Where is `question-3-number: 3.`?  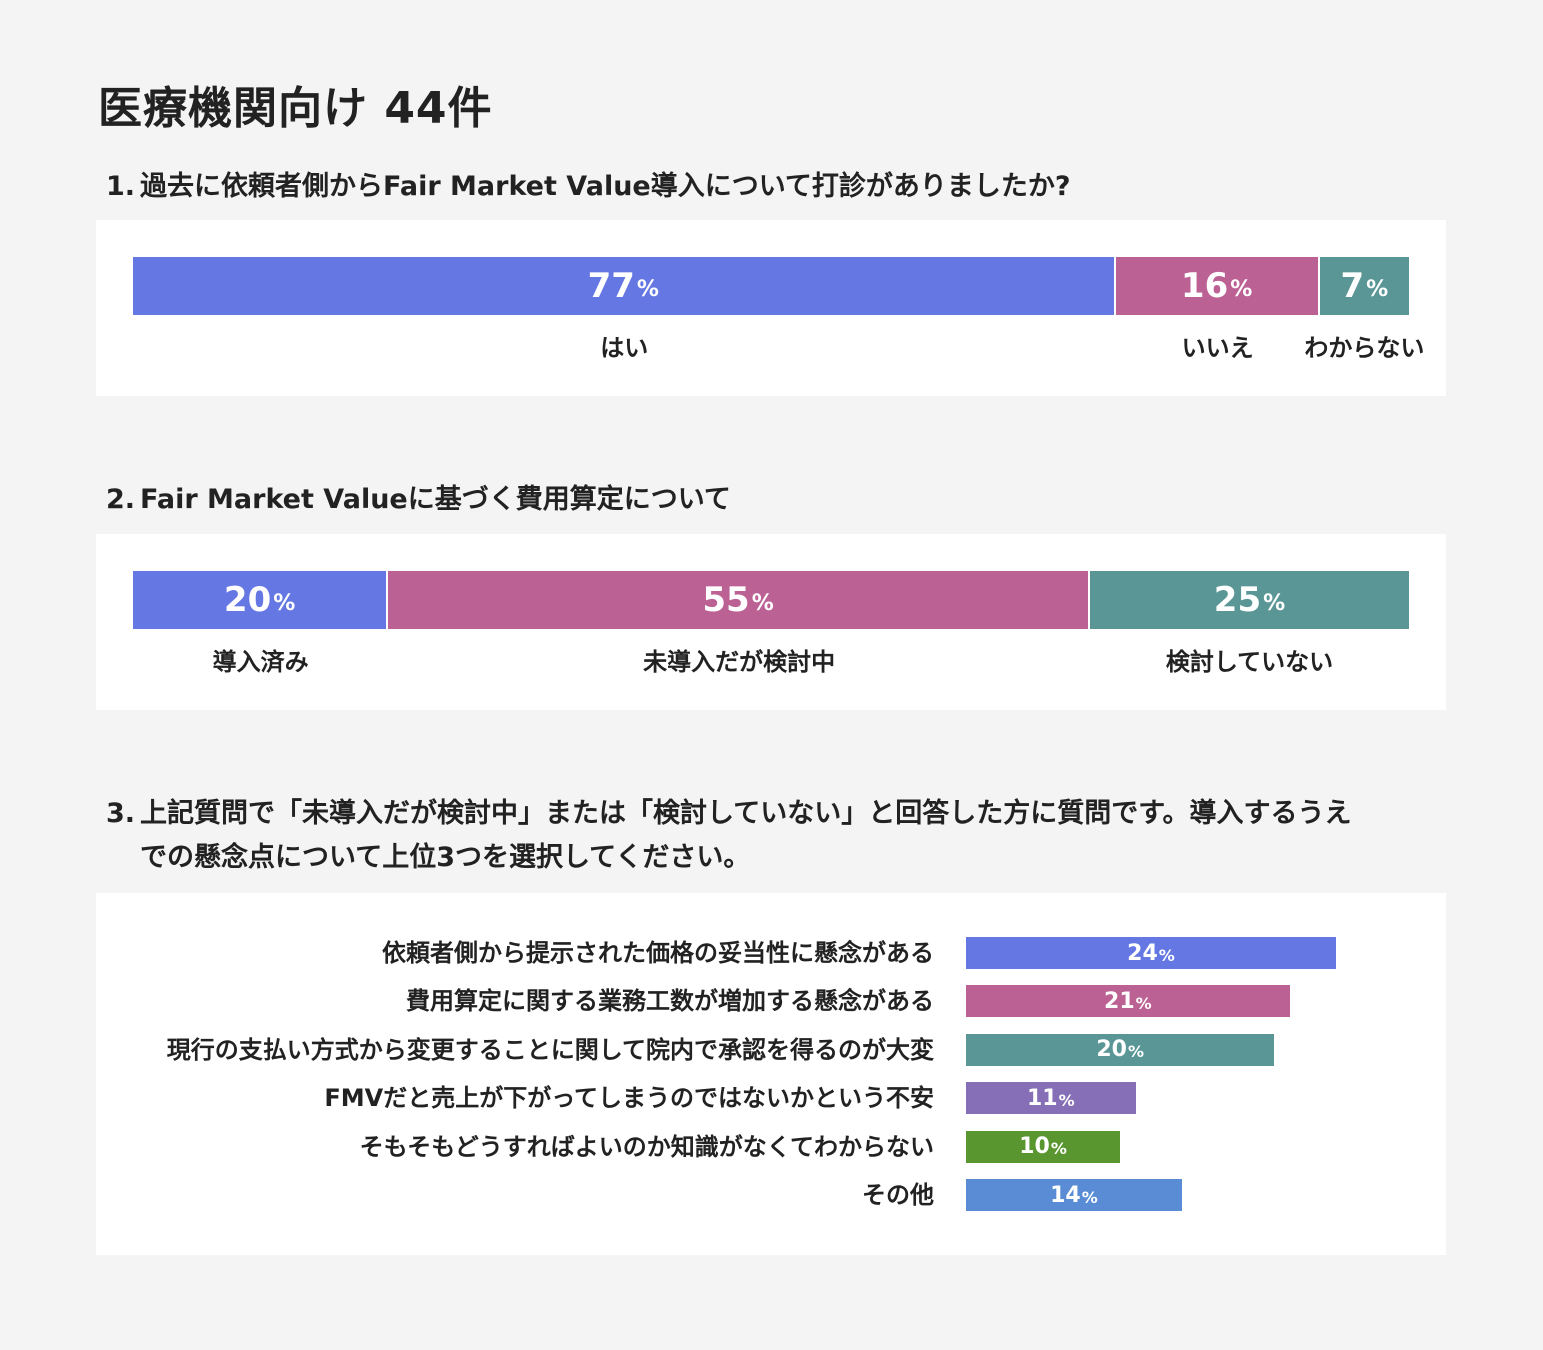
question-3-number: 3. is located at coordinates (121, 813).